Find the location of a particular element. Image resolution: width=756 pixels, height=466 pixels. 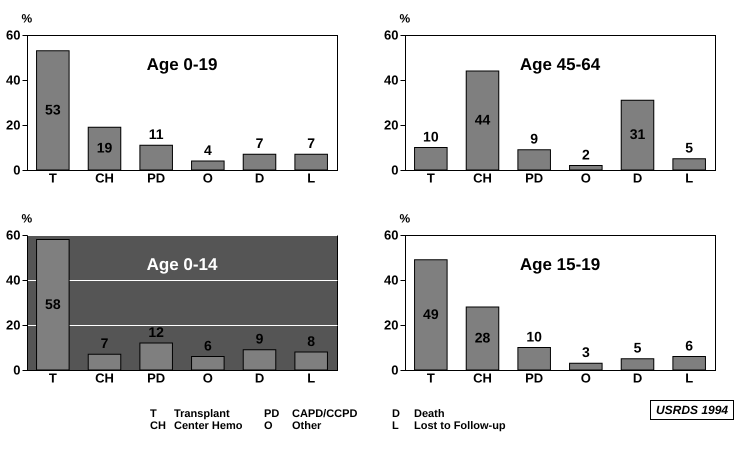

data-label: 8 is located at coordinates (311, 340).